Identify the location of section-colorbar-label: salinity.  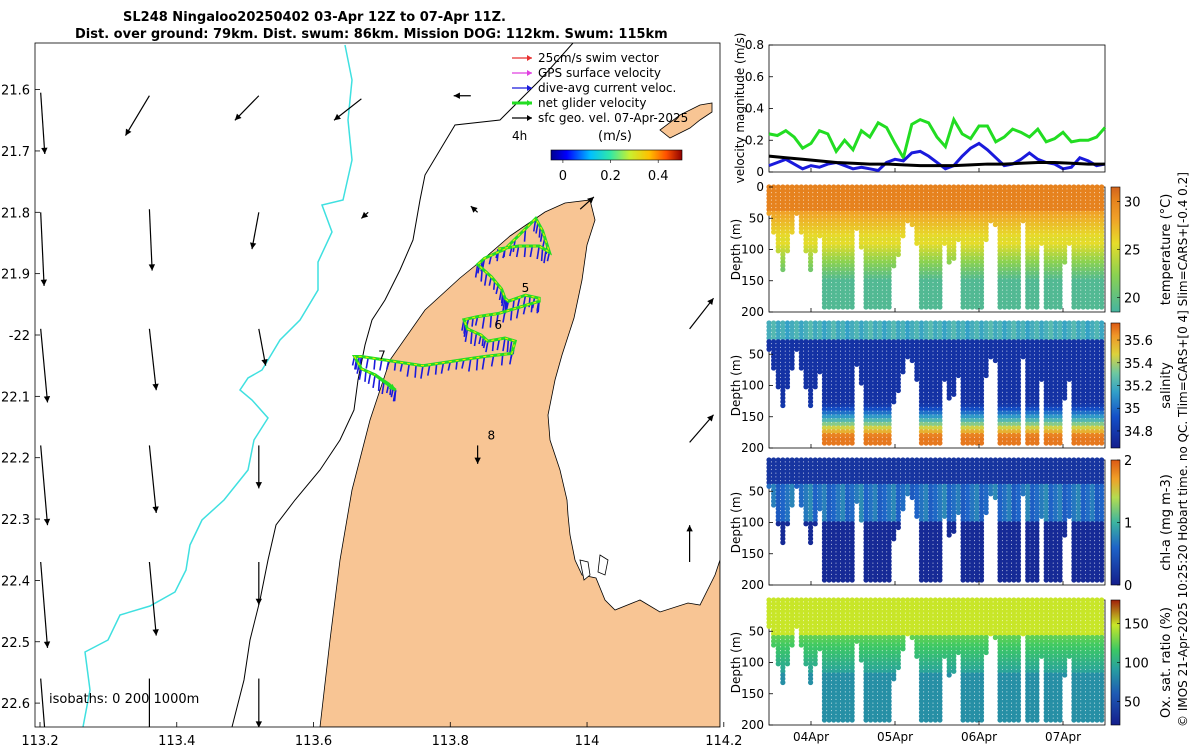
(1166, 385).